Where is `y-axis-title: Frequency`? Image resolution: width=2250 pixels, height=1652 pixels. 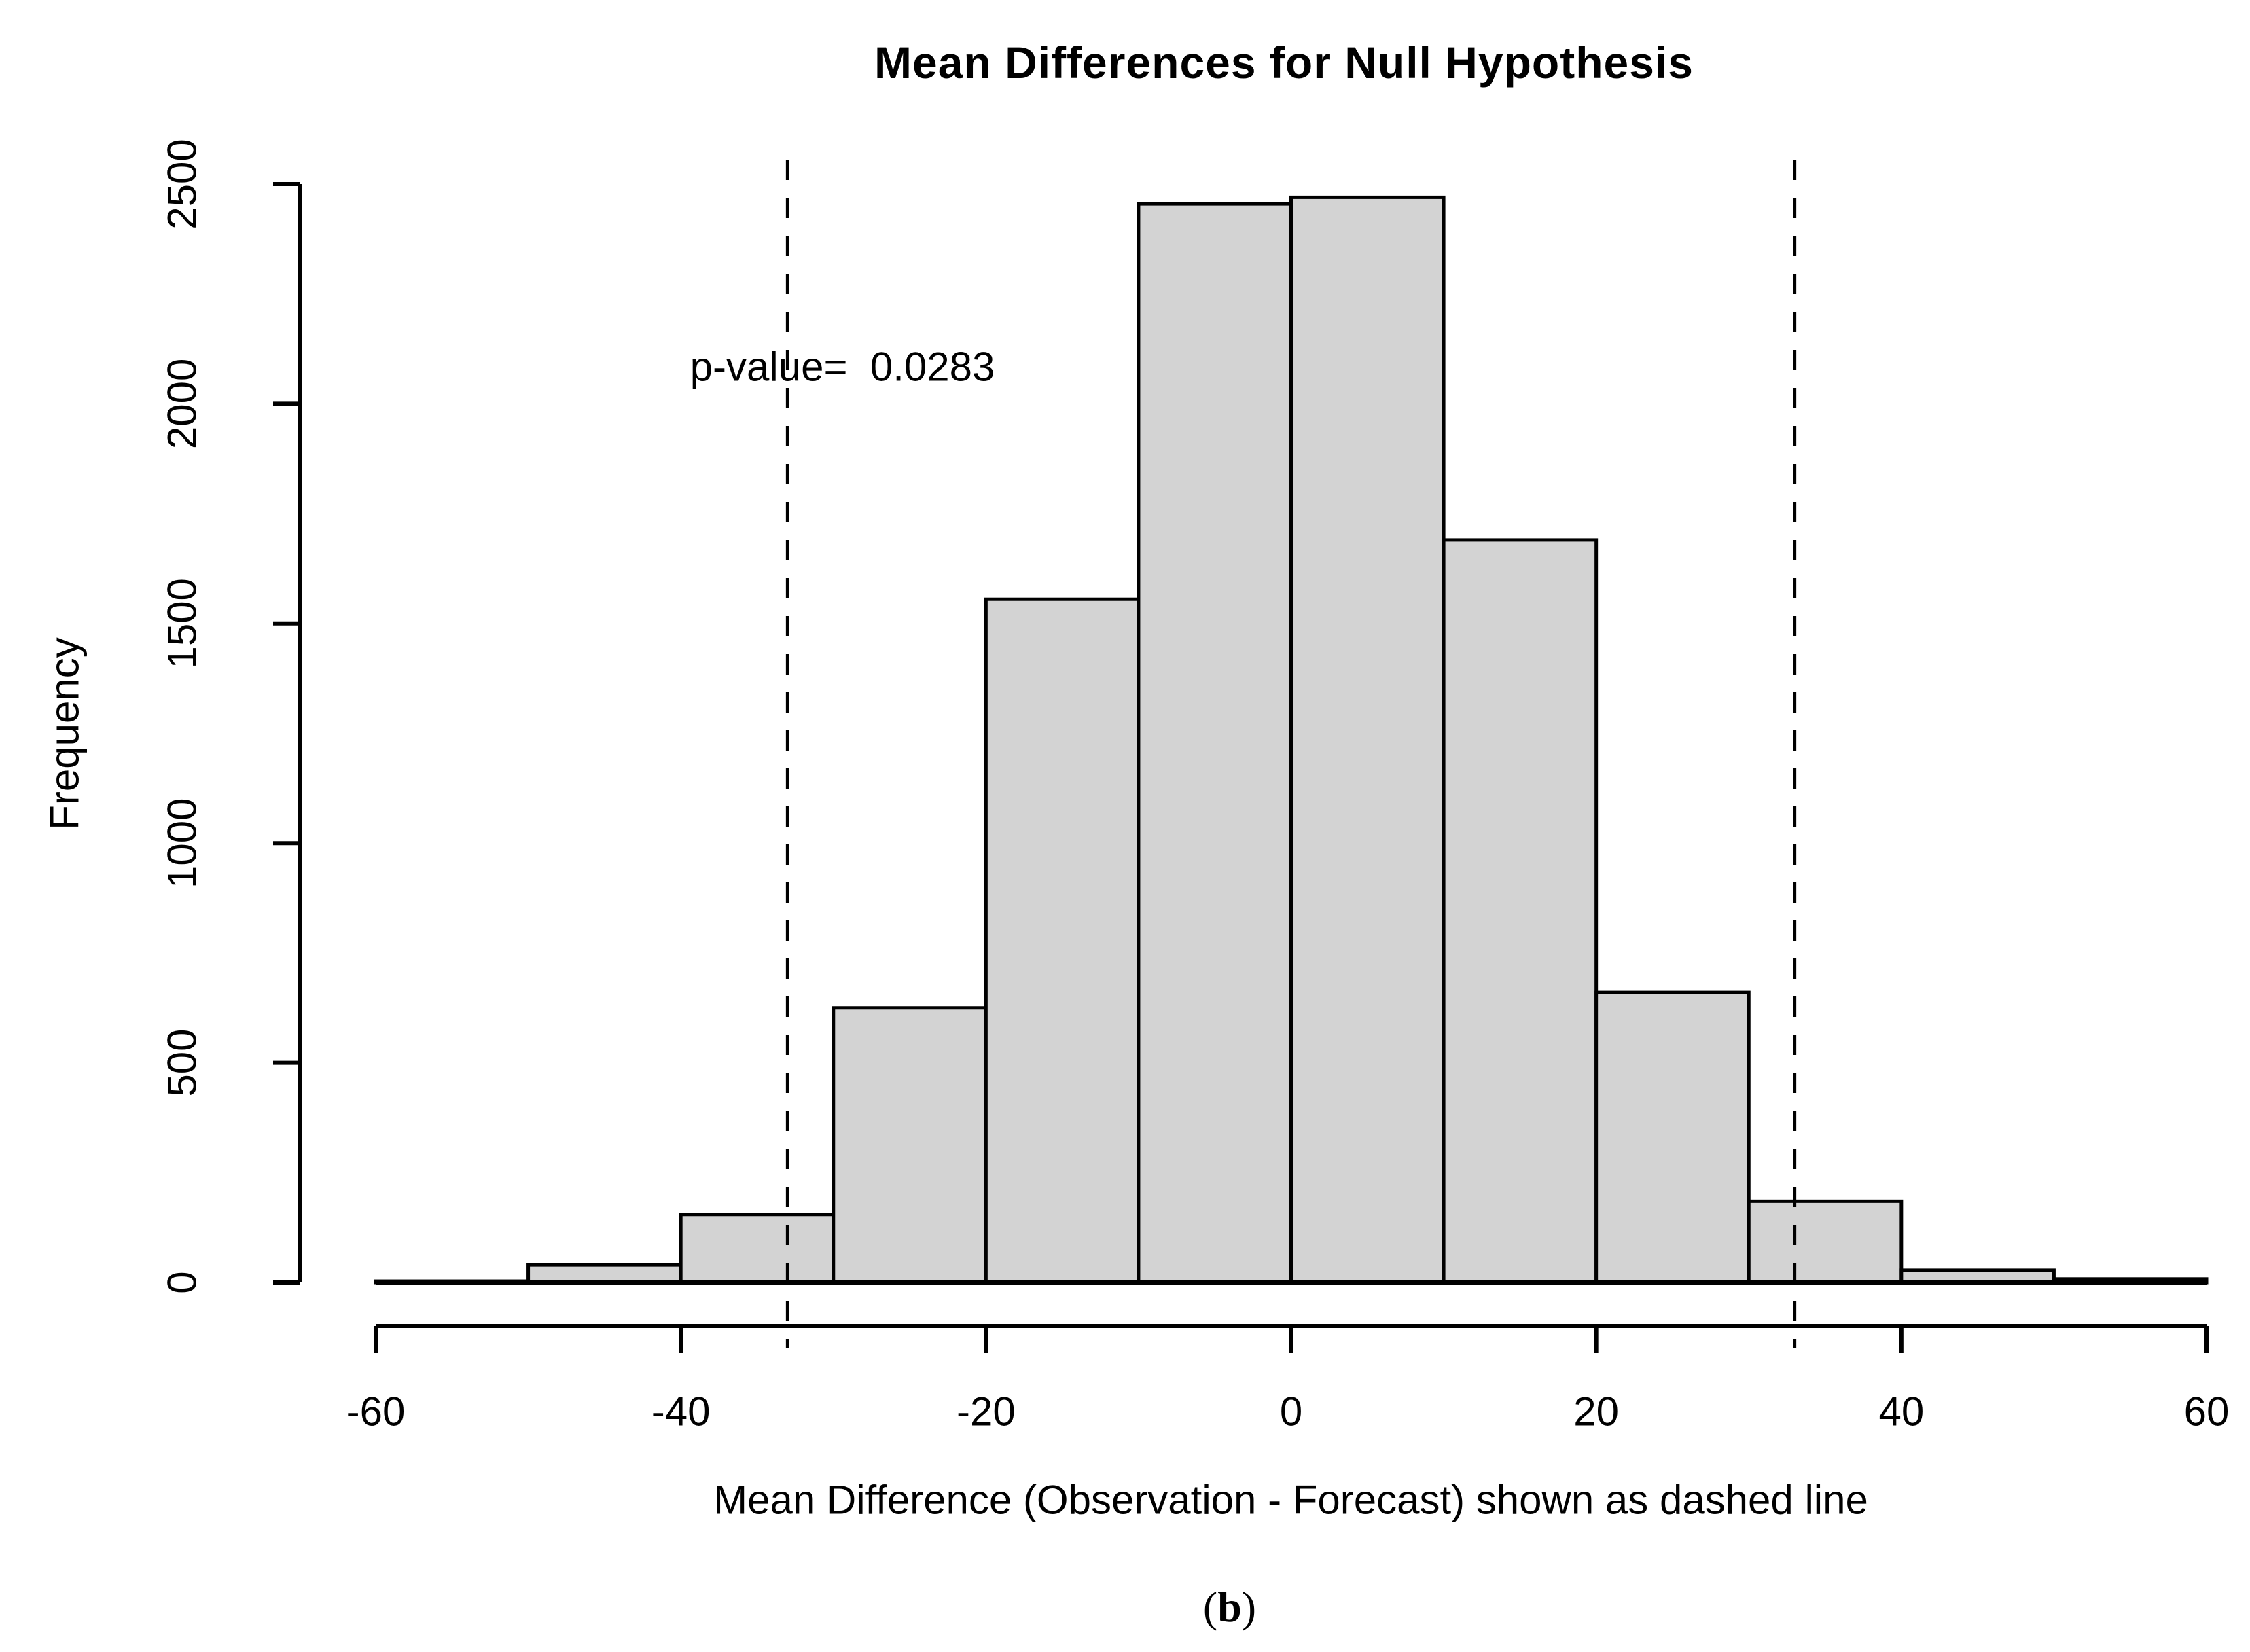 y-axis-title: Frequency is located at coordinates (64, 733).